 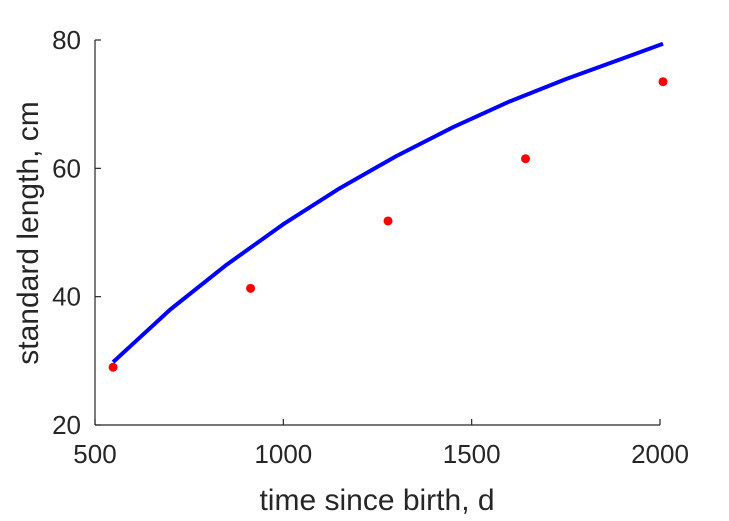 What do you see at coordinates (283, 454) in the screenshot?
I see `x-tick-label: 1000` at bounding box center [283, 454].